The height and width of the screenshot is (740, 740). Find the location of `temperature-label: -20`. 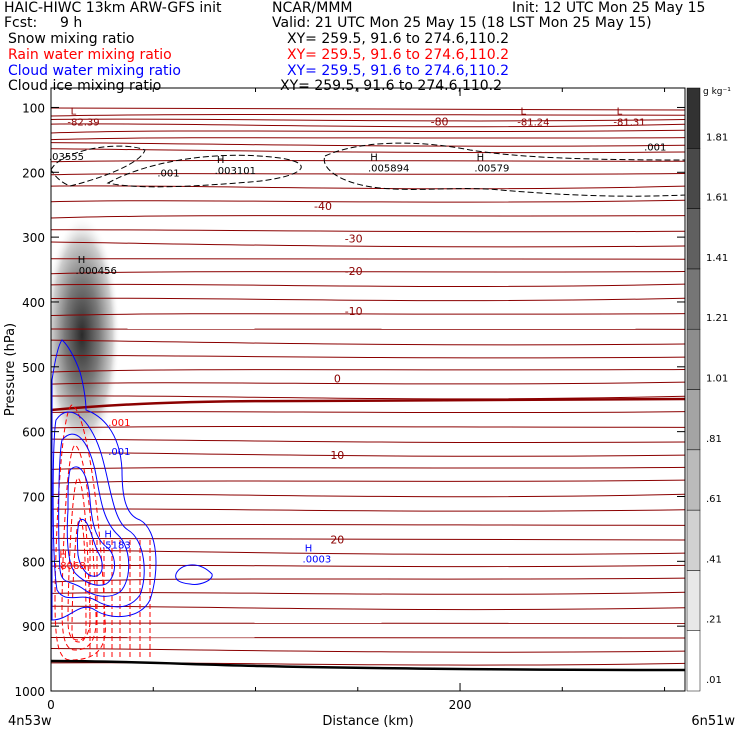

temperature-label: -20 is located at coordinates (354, 271).